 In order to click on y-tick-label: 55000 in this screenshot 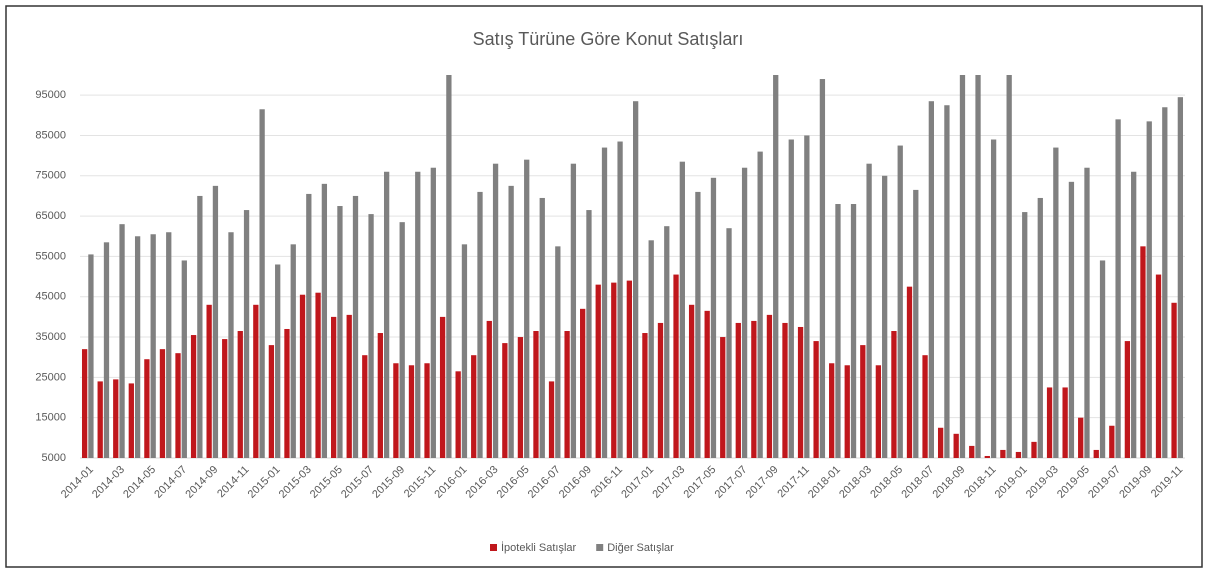, I will do `click(50, 256)`.